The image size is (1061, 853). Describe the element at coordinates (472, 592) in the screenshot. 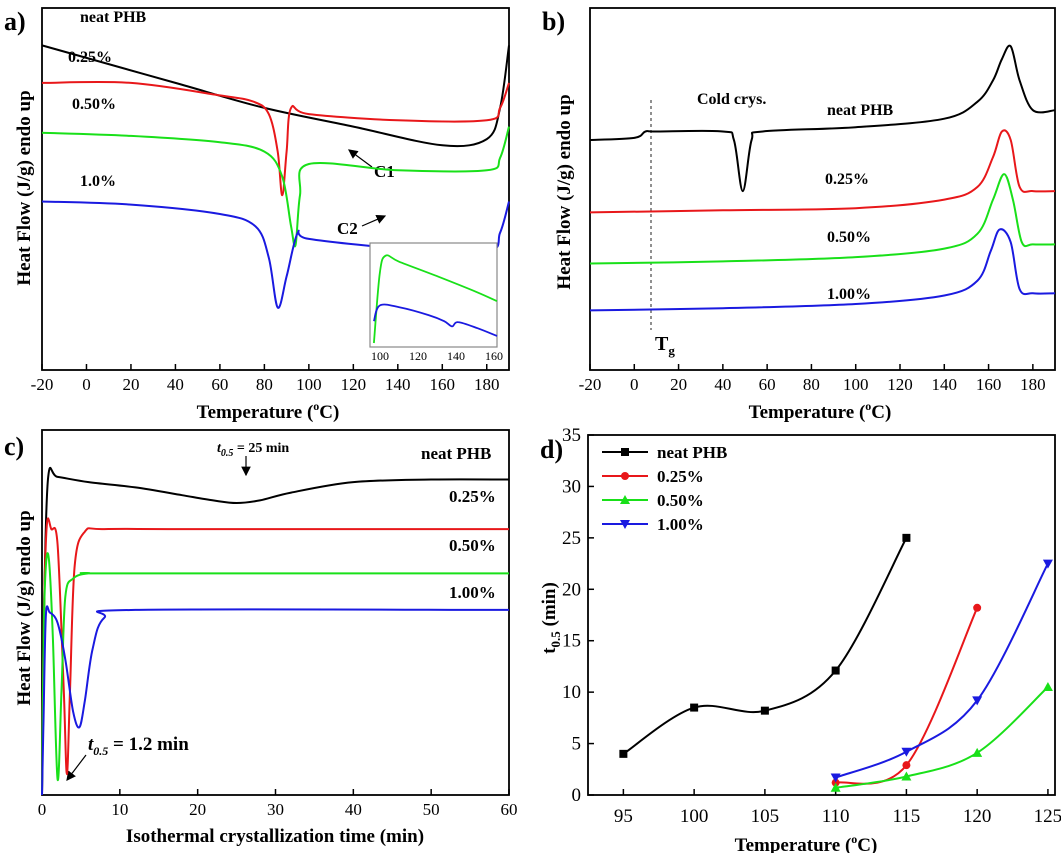

I see `panel-c-series-label: 1.00%` at that location.